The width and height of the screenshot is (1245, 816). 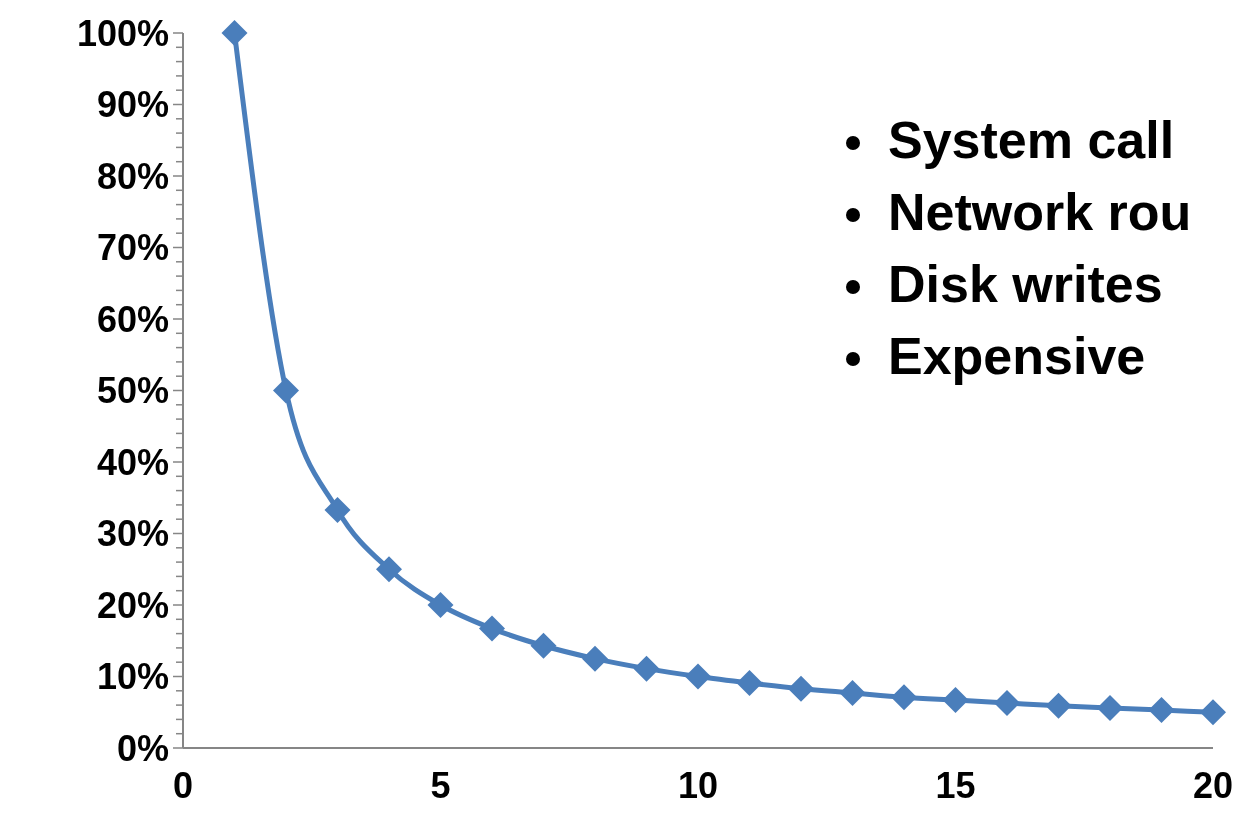 I want to click on y-tick-label: 10%, so click(x=132, y=677).